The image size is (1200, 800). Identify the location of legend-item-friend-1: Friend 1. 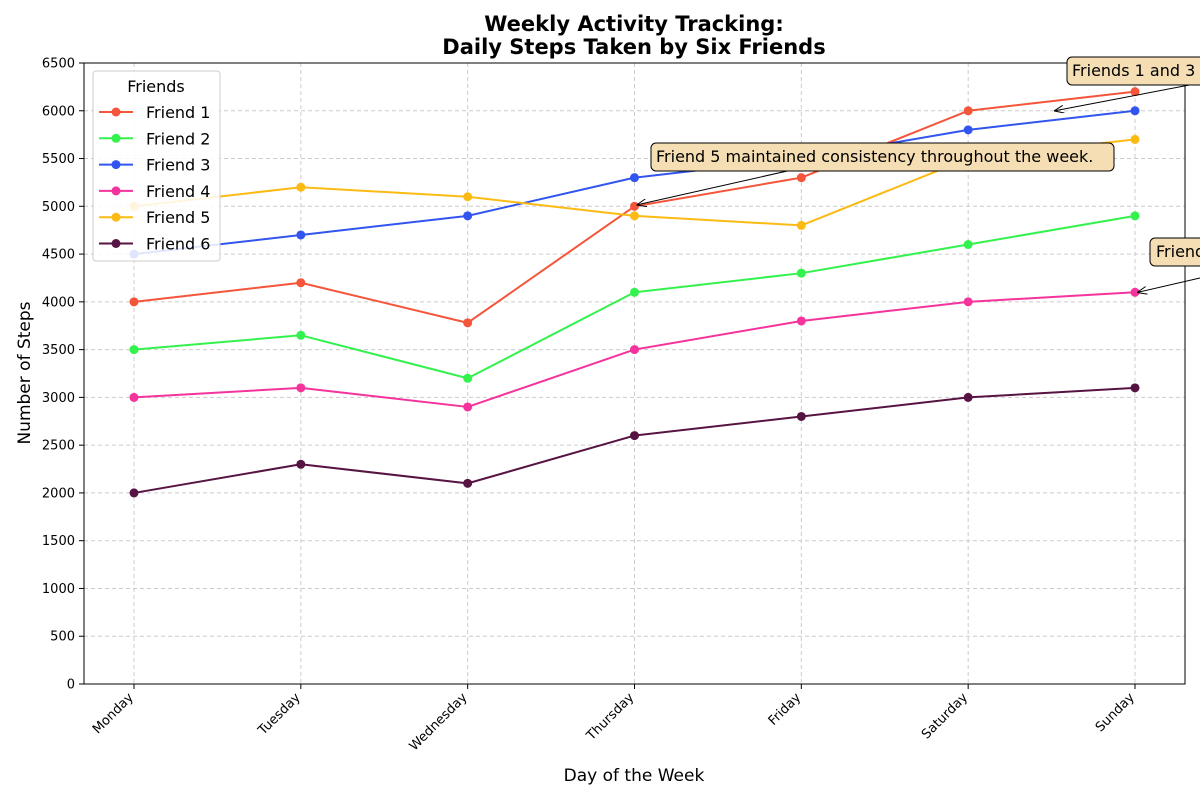
(154, 112).